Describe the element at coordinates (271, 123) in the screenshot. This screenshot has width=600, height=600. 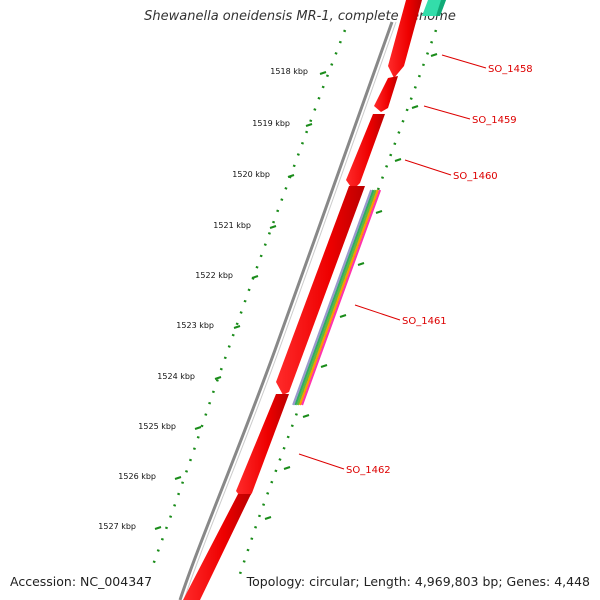
I see `kbp-label: 1519 kbp` at that location.